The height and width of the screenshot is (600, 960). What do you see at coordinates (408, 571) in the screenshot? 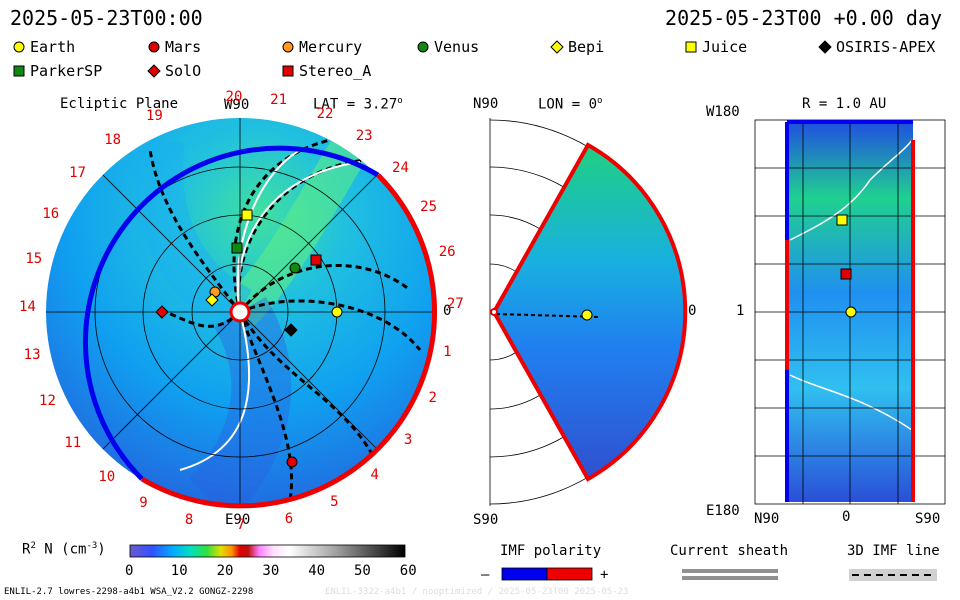
I see `colorbar-tick: 60` at bounding box center [408, 571].